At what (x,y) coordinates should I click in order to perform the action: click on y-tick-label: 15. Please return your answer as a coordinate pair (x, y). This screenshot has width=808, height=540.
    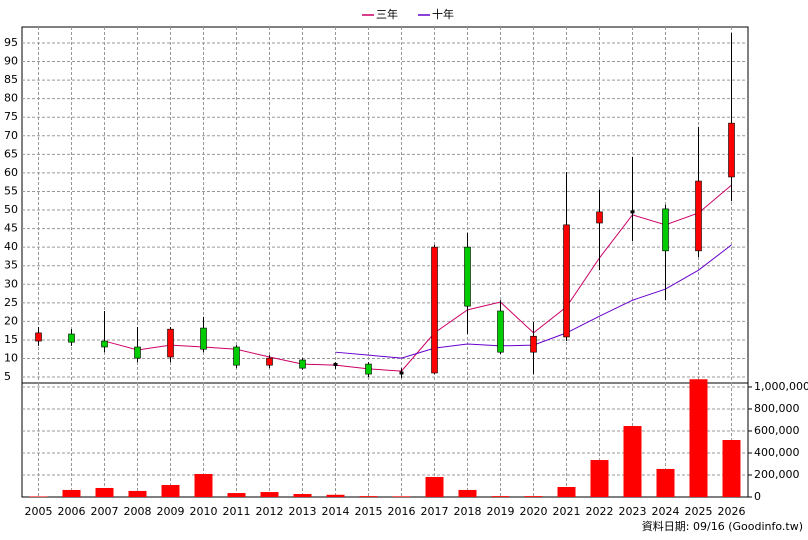
    Looking at the image, I should click on (11, 339).